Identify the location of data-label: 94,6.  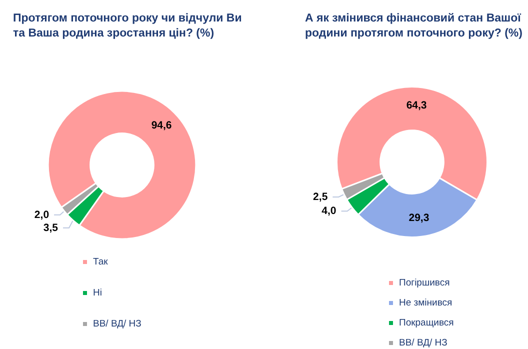
(161, 126).